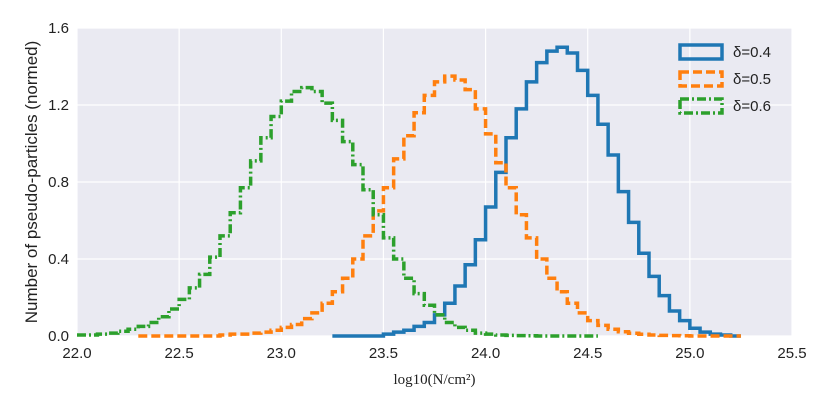 Image resolution: width=830 pixels, height=415 pixels. What do you see at coordinates (752, 79) in the screenshot?
I see `legend-label-2: δ=0.5` at bounding box center [752, 79].